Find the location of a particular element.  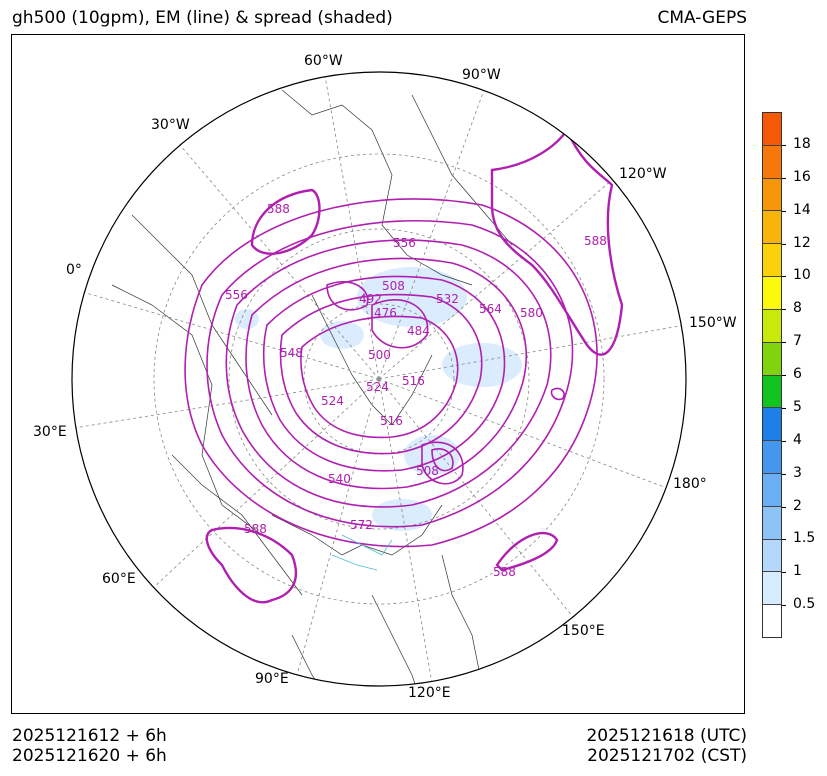

colorbar-tick-label: 16 is located at coordinates (802, 176).